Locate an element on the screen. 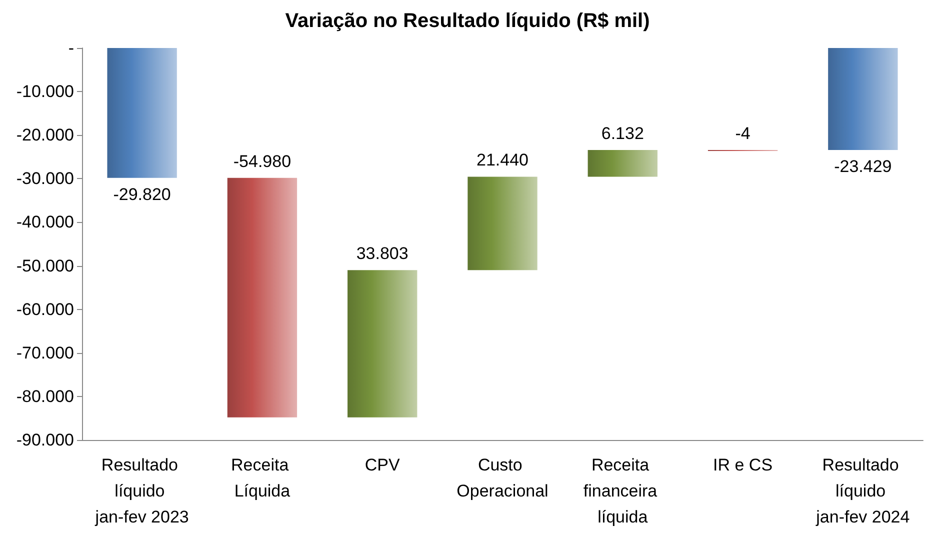  data-label: -54.980 is located at coordinates (262, 161).